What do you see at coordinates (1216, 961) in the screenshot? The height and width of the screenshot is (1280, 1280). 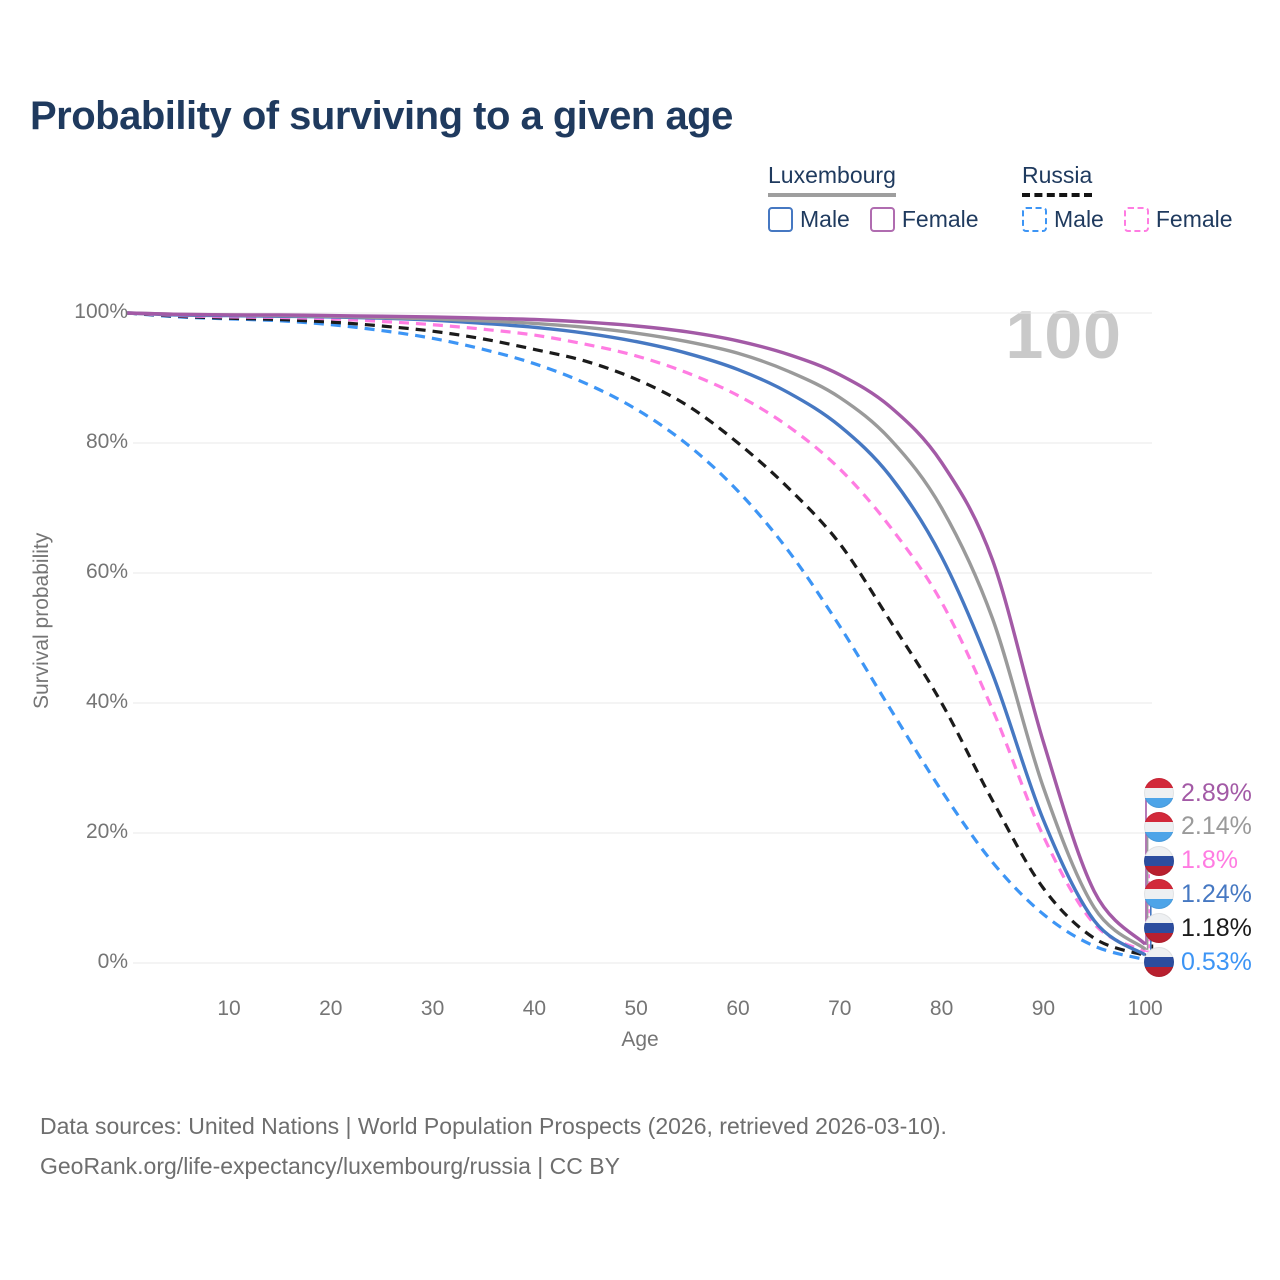 I see `end-label-value-russia-male: 0.53%` at bounding box center [1216, 961].